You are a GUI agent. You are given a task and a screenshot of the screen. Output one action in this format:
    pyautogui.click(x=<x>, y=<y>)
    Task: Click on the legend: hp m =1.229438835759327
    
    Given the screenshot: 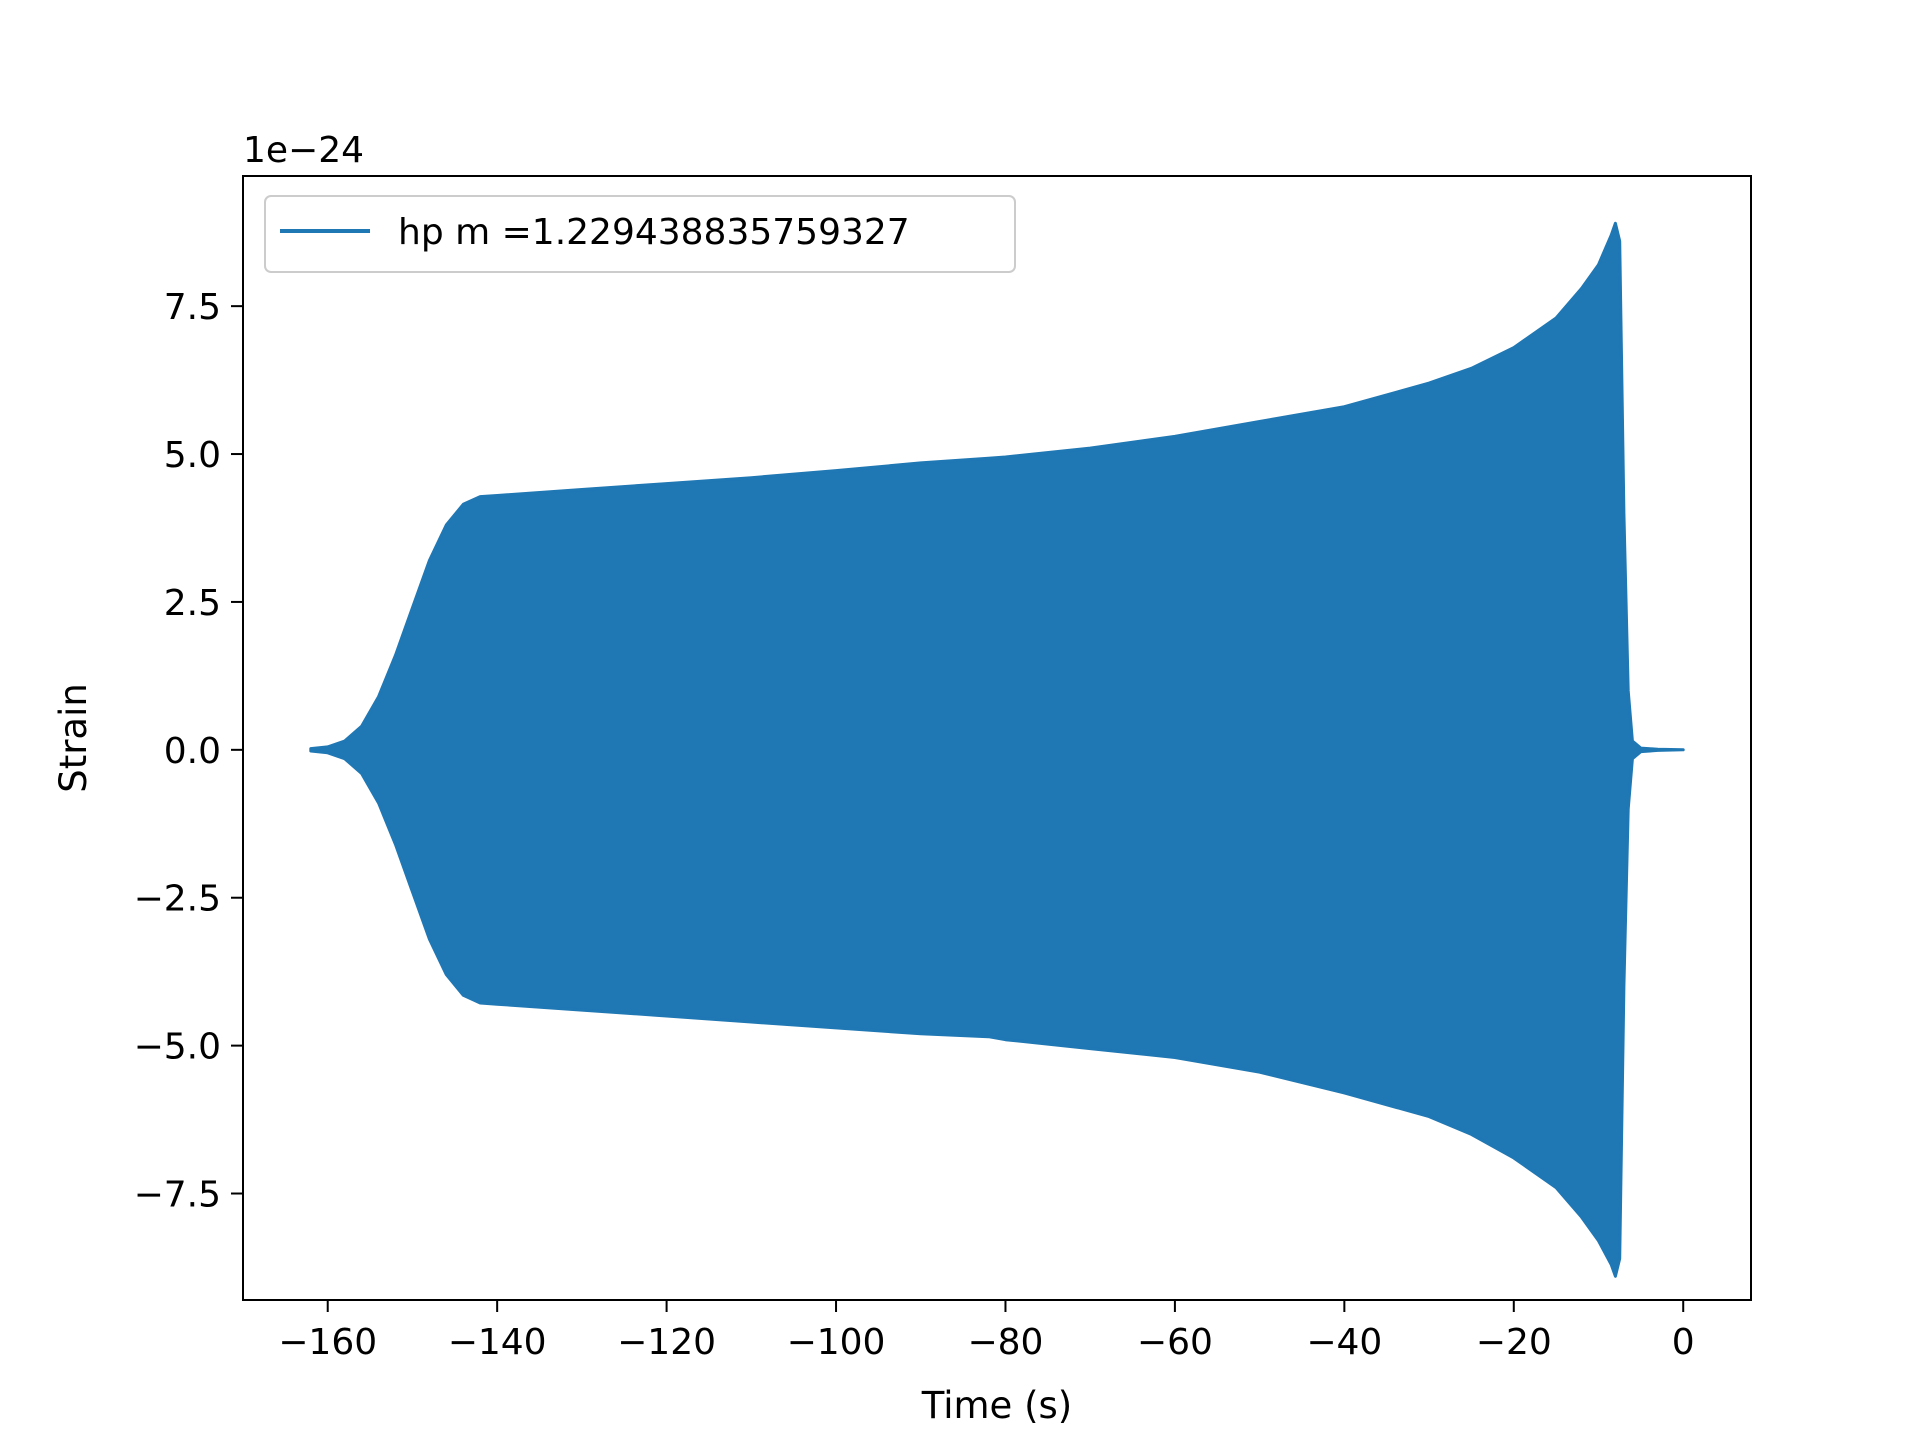 What is the action you would take?
    pyautogui.click(x=640, y=234)
    